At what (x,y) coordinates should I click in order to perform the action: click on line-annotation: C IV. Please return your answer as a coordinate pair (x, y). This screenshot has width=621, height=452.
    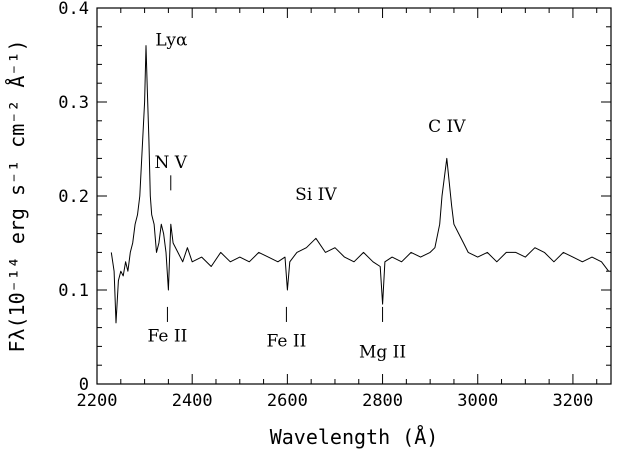
    Looking at the image, I should click on (447, 127).